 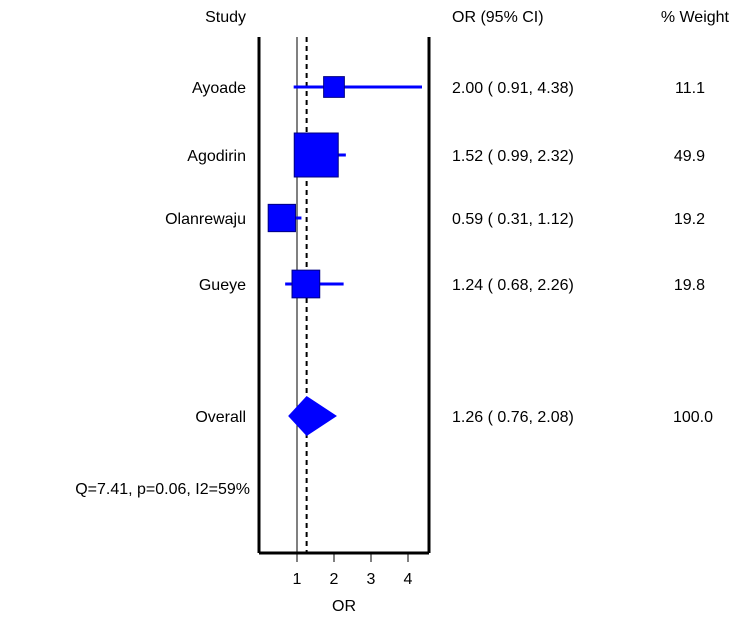 I want to click on or-ci-agodirin: 1.52 ( 0.99, 2.32), so click(x=513, y=156).